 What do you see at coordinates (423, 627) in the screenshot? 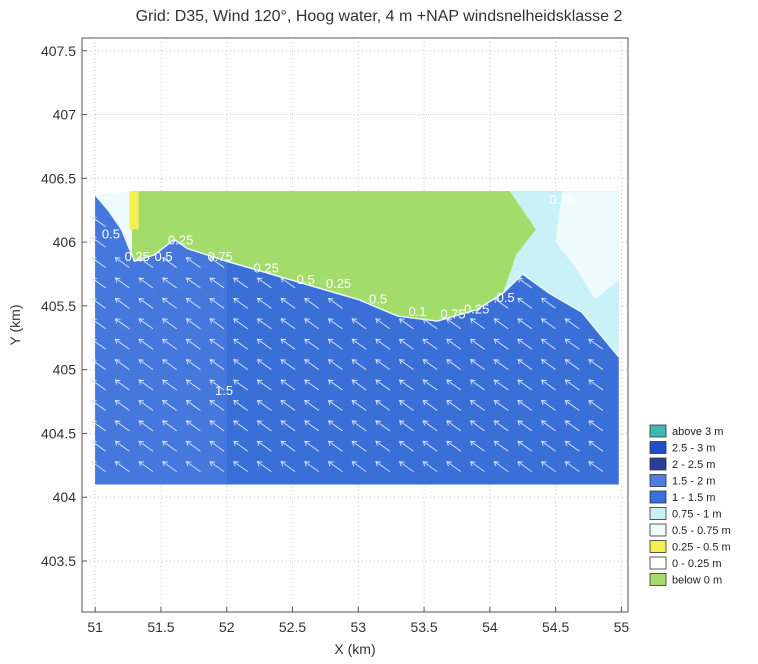
I see `x-tick-label: 53.5` at bounding box center [423, 627].